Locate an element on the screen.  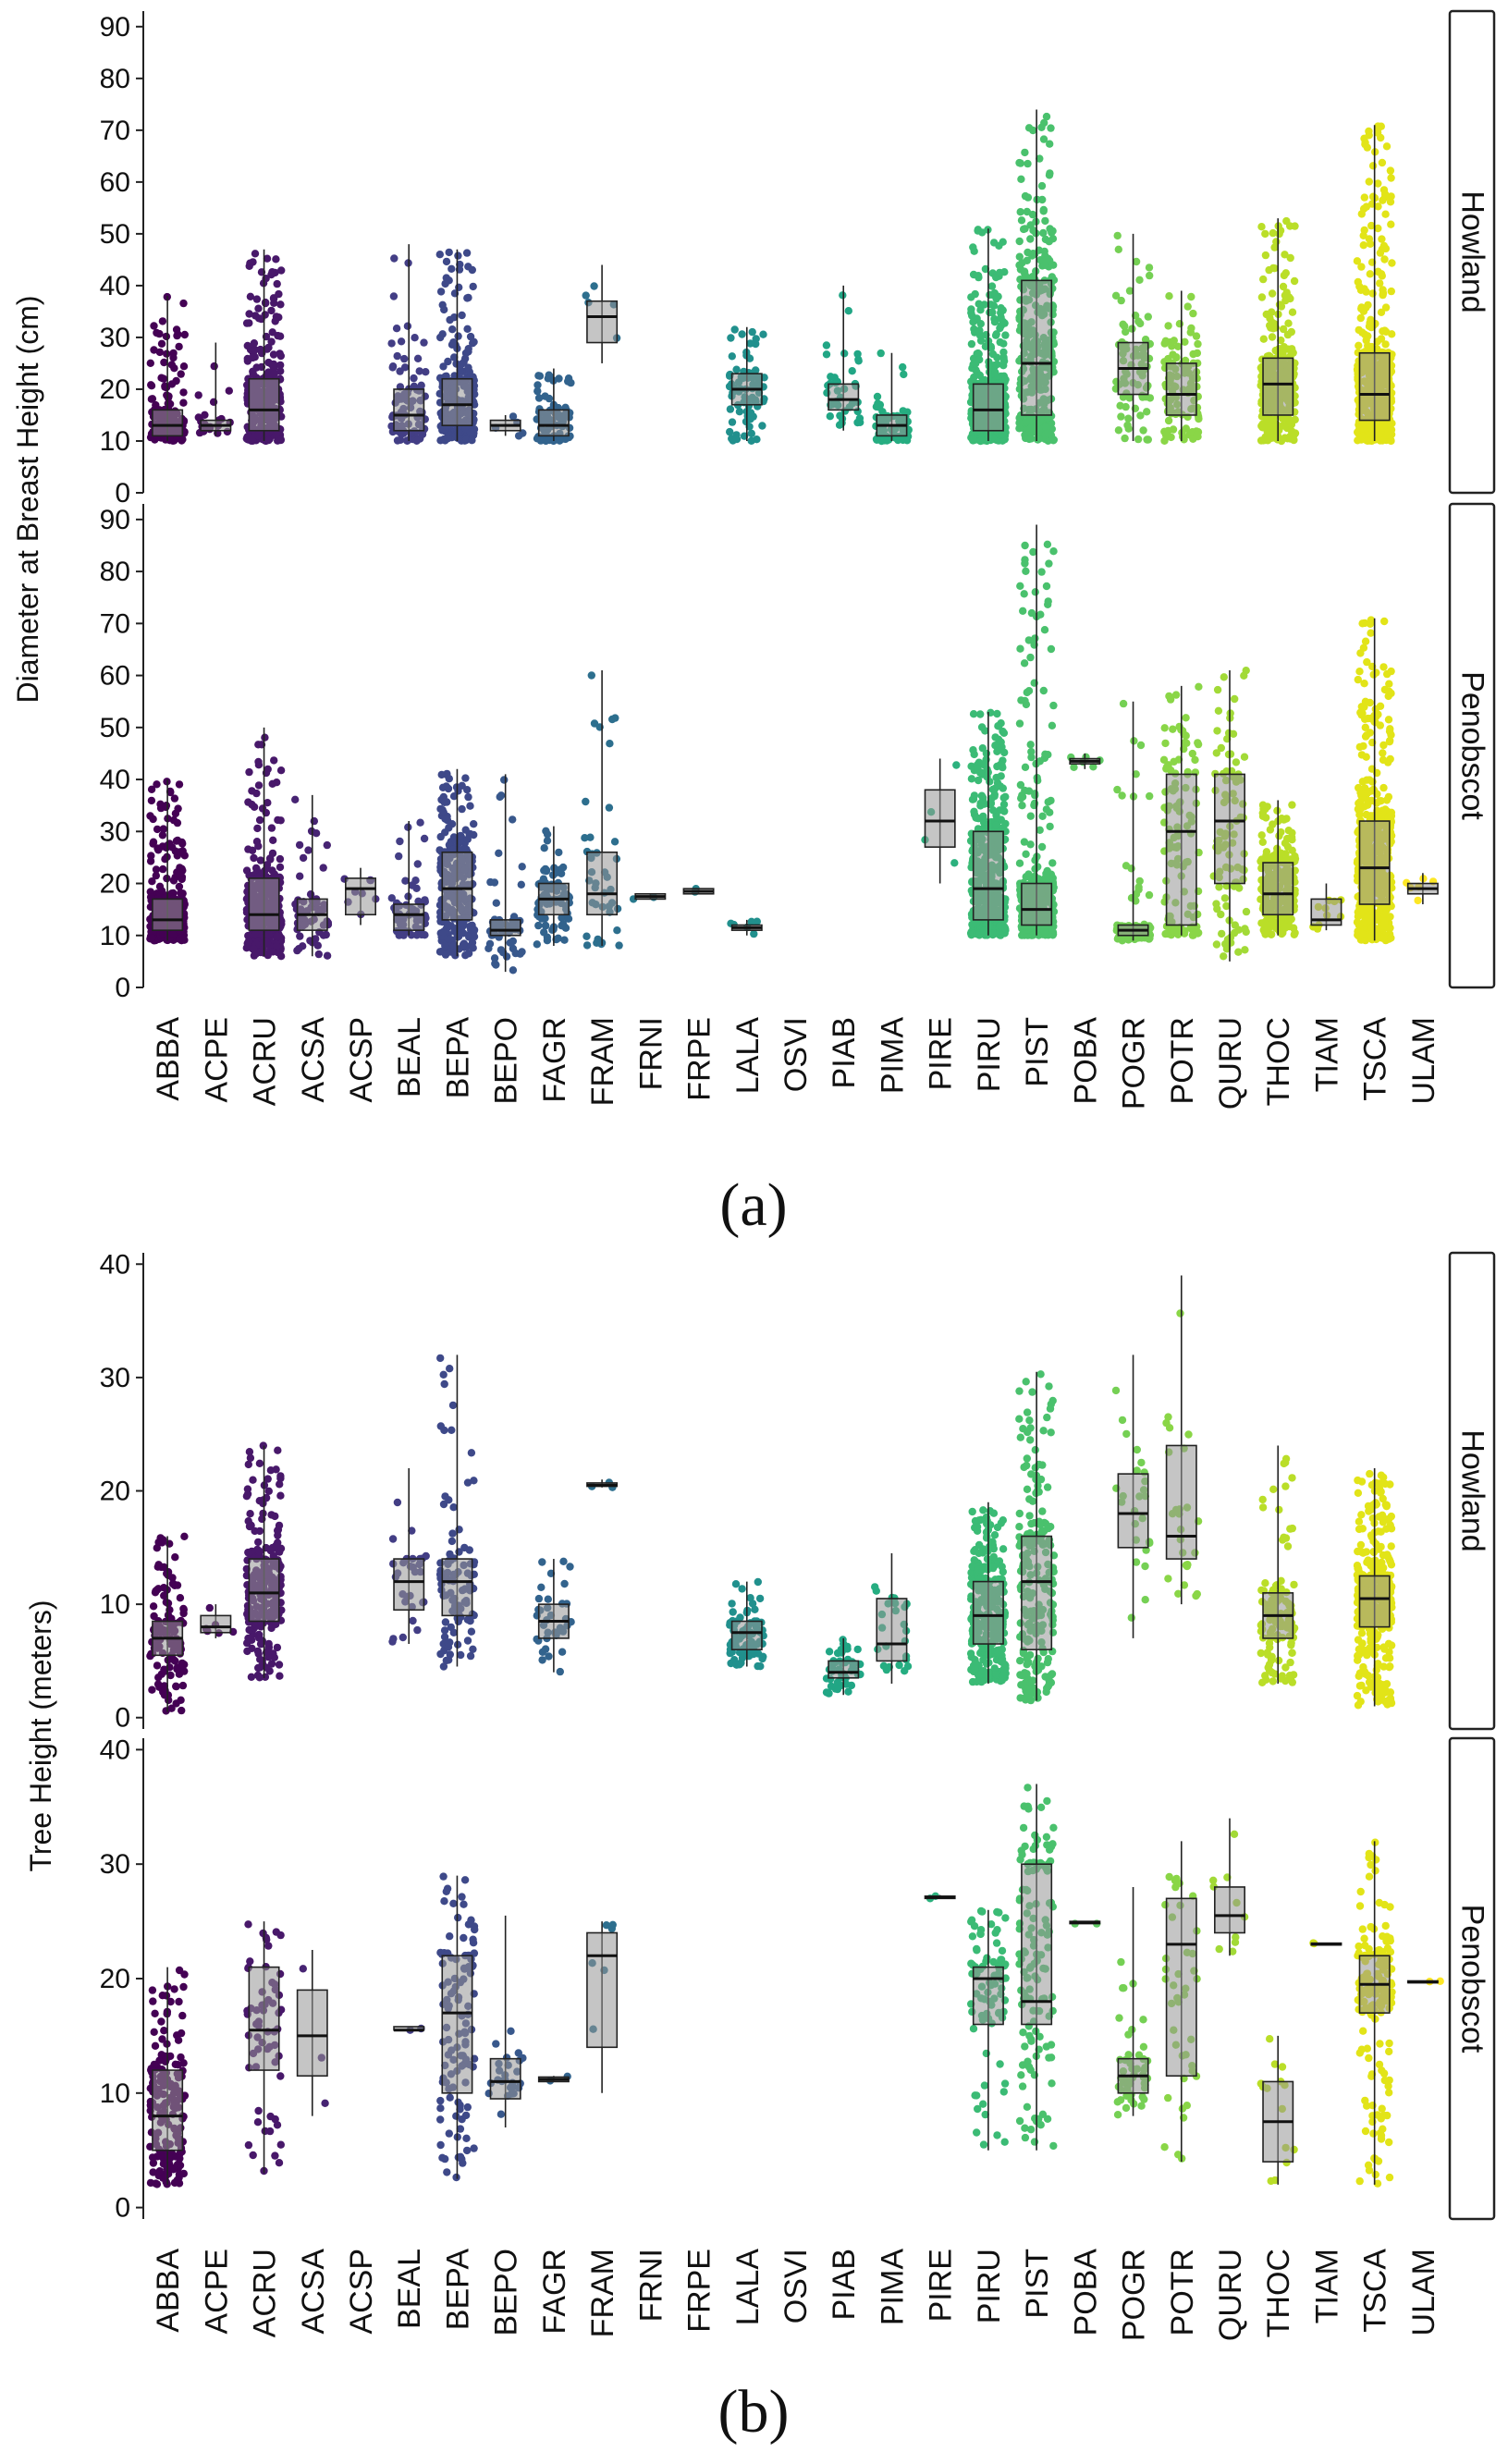
y-tick-label: 30 is located at coordinates (115, 831).